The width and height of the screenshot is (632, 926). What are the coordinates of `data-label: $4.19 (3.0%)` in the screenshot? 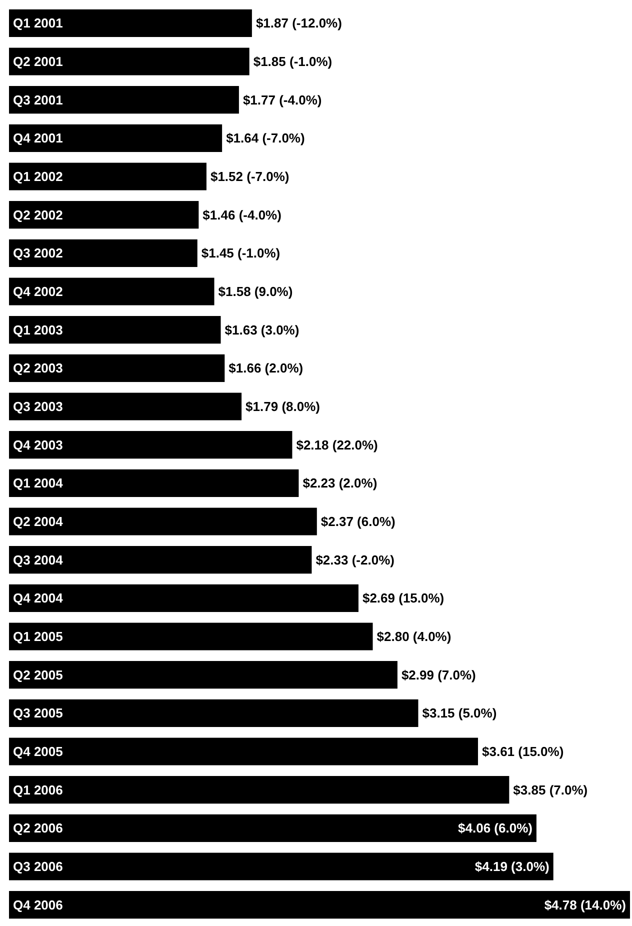 It's located at (512, 866).